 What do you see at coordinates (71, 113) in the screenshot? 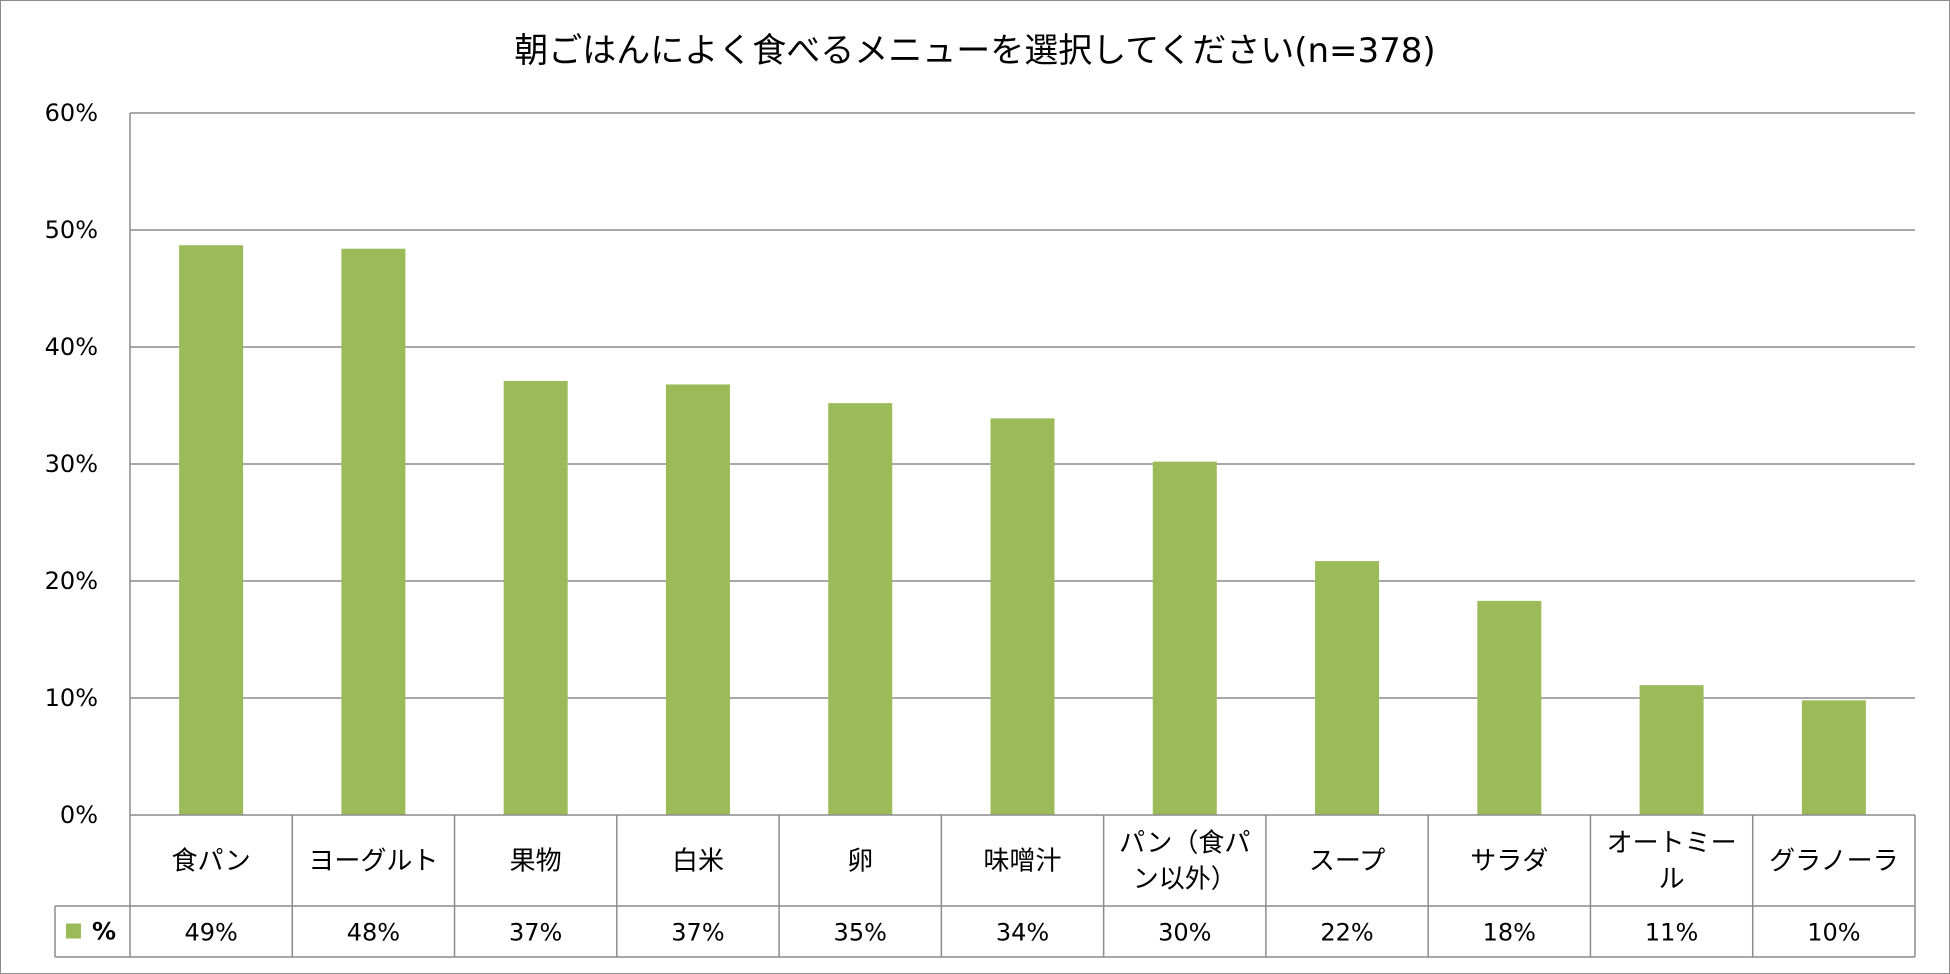
I see `y-tick-label: 60%` at bounding box center [71, 113].